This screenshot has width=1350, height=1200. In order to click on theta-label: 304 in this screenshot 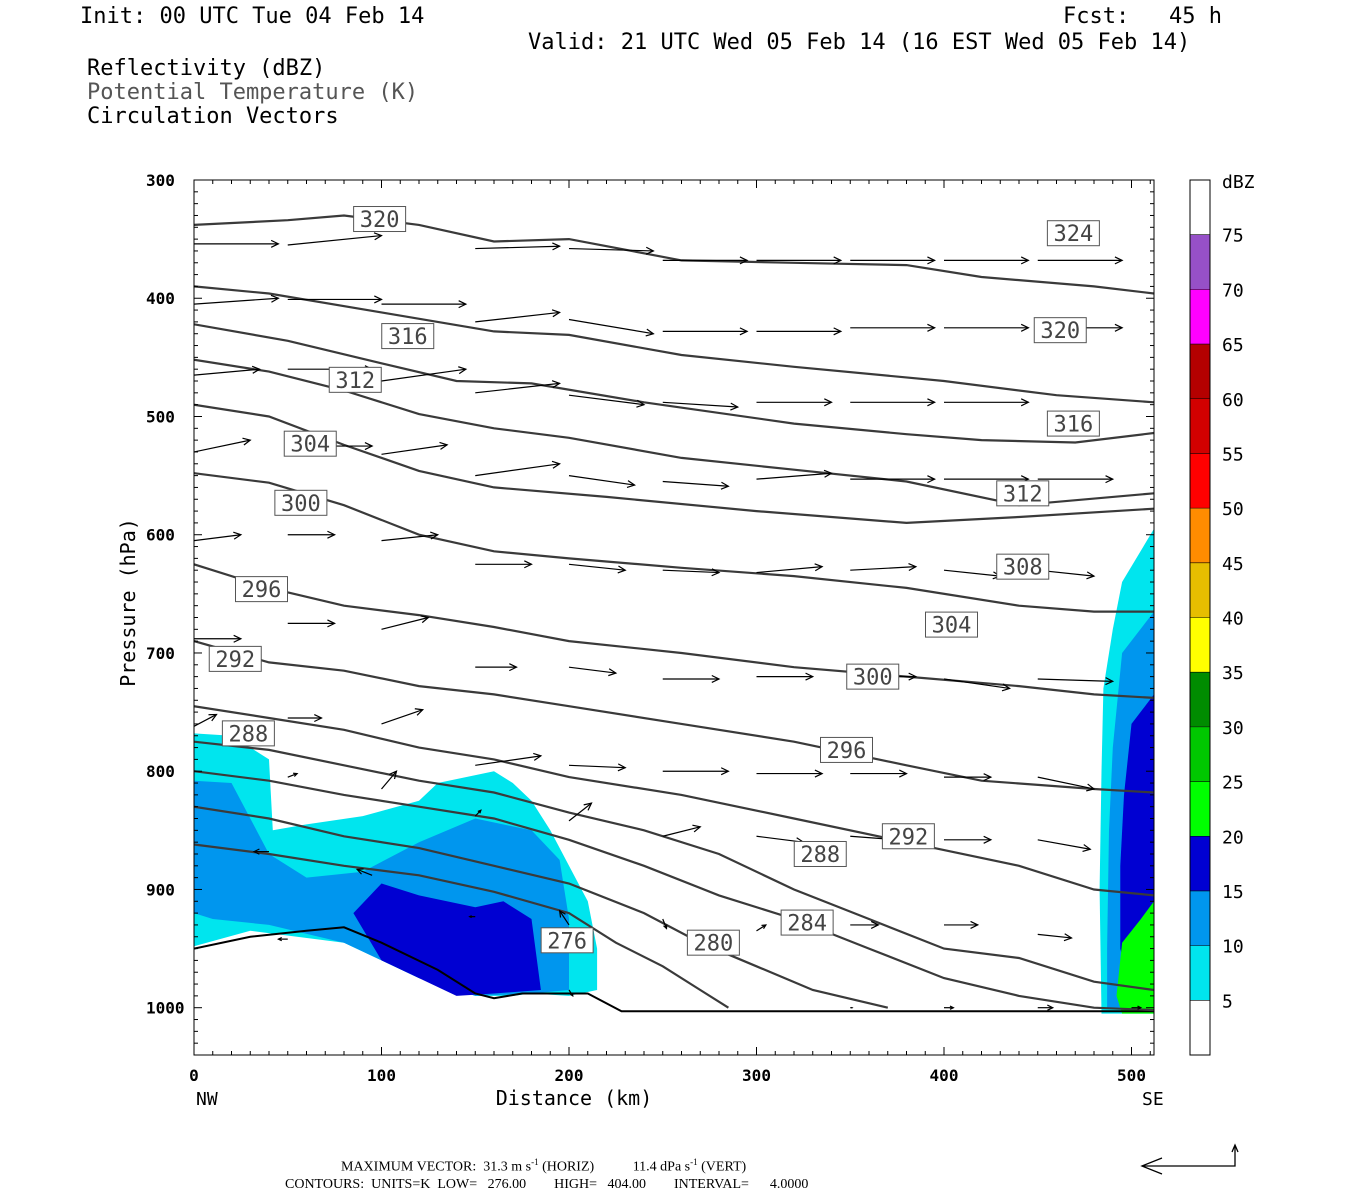, I will do `click(310, 445)`.